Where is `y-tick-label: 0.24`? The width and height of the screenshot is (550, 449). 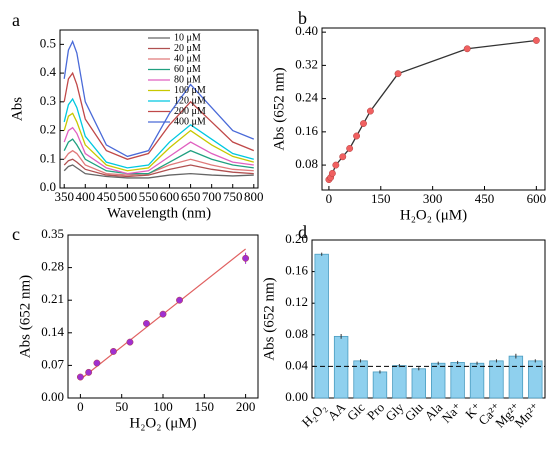
y-tick-label: 0.24 is located at coordinates (306, 97).